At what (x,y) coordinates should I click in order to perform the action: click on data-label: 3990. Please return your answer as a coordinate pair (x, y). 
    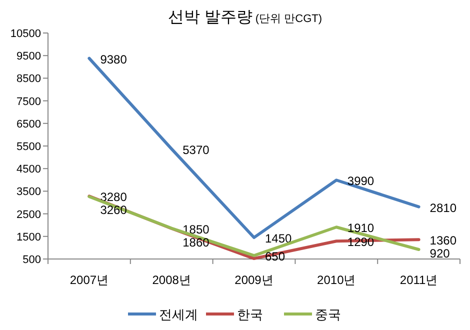
    Looking at the image, I should click on (360, 181).